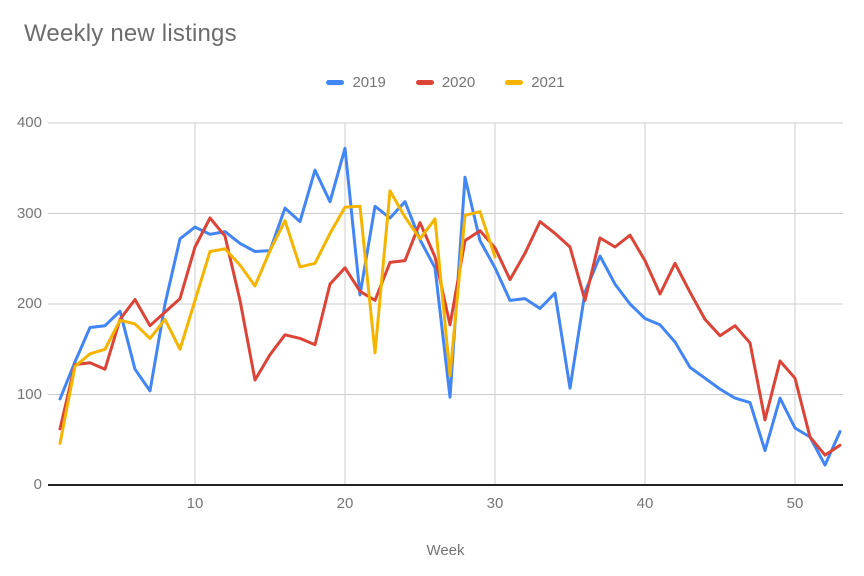  I want to click on x-tick-label-10: 10, so click(195, 503).